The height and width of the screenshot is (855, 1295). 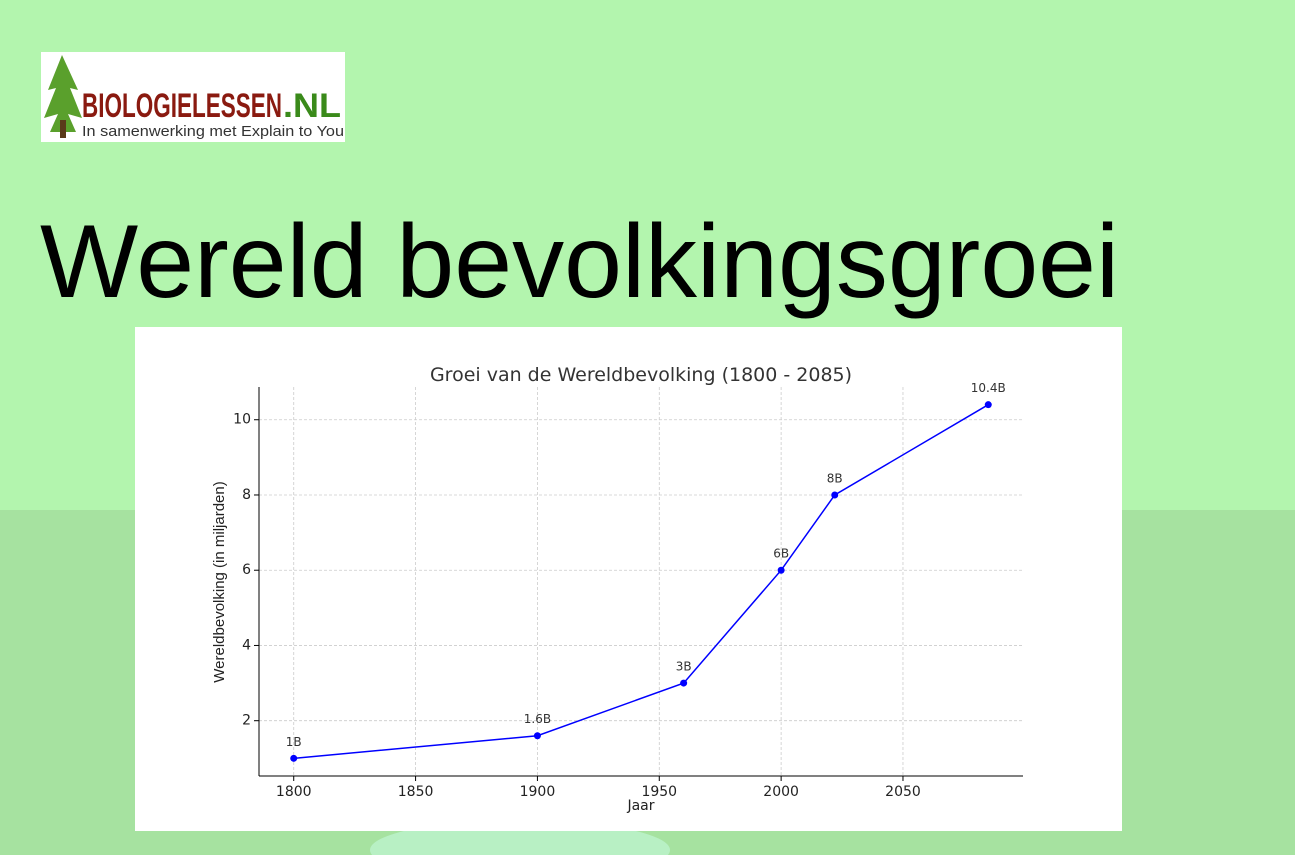 What do you see at coordinates (781, 554) in the screenshot?
I see `value-label: 6B` at bounding box center [781, 554].